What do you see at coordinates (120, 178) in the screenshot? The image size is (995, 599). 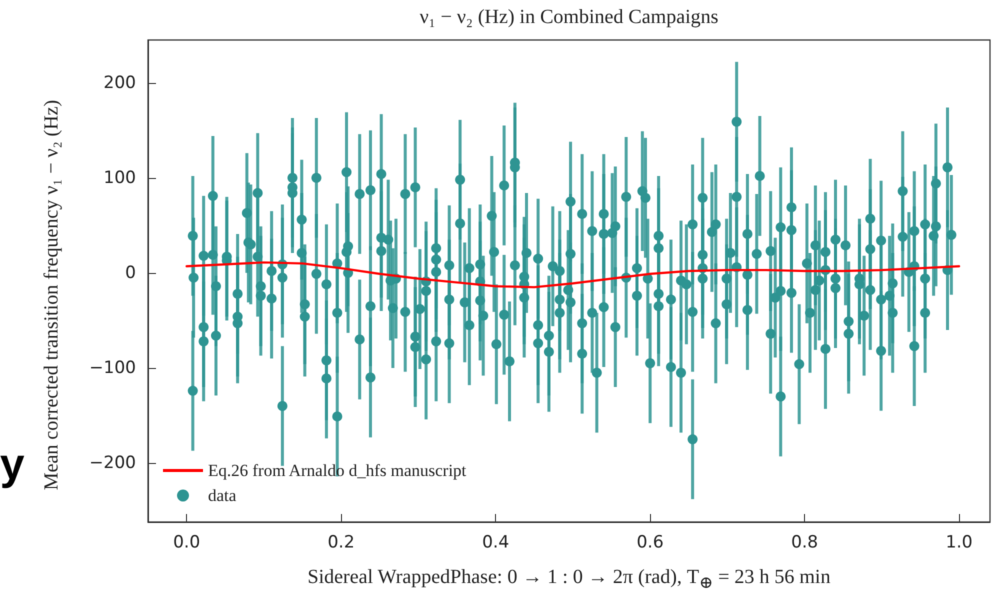 I see `y-tick-label: 100` at bounding box center [120, 178].